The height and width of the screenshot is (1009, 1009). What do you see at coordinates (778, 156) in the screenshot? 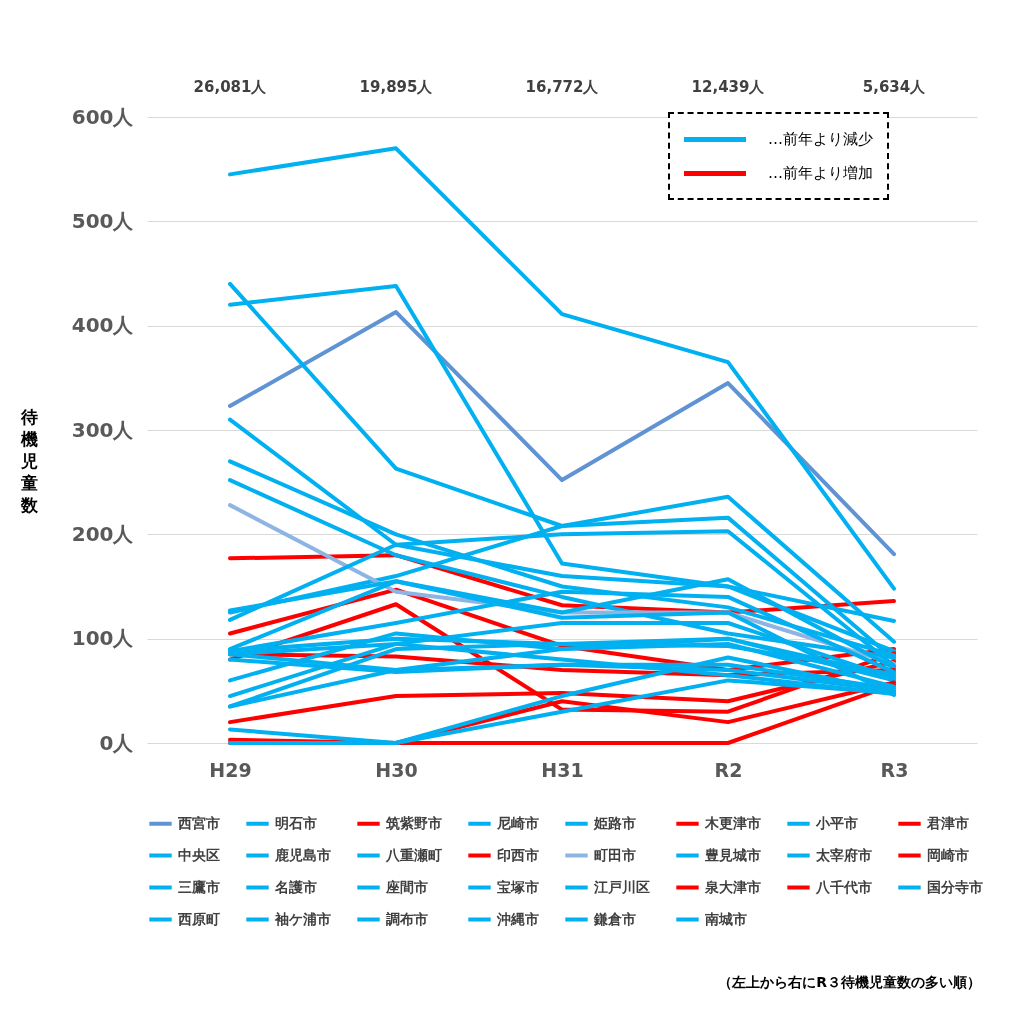
I see `color-key: …前年より減少 …前年より増加` at bounding box center [778, 156].